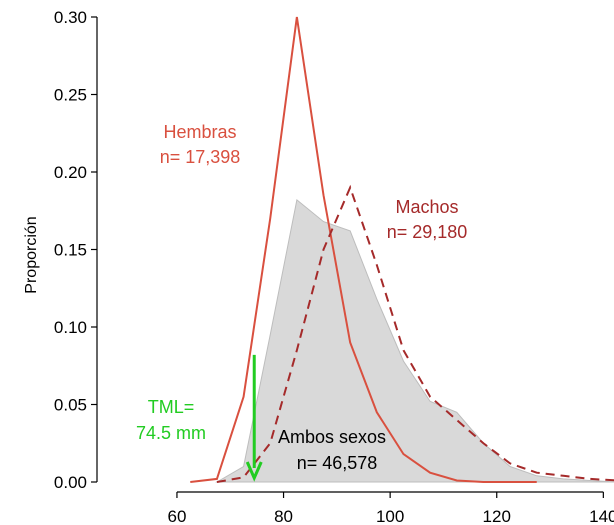  What do you see at coordinates (497, 516) in the screenshot?
I see `x-tick-label: 120` at bounding box center [497, 516].